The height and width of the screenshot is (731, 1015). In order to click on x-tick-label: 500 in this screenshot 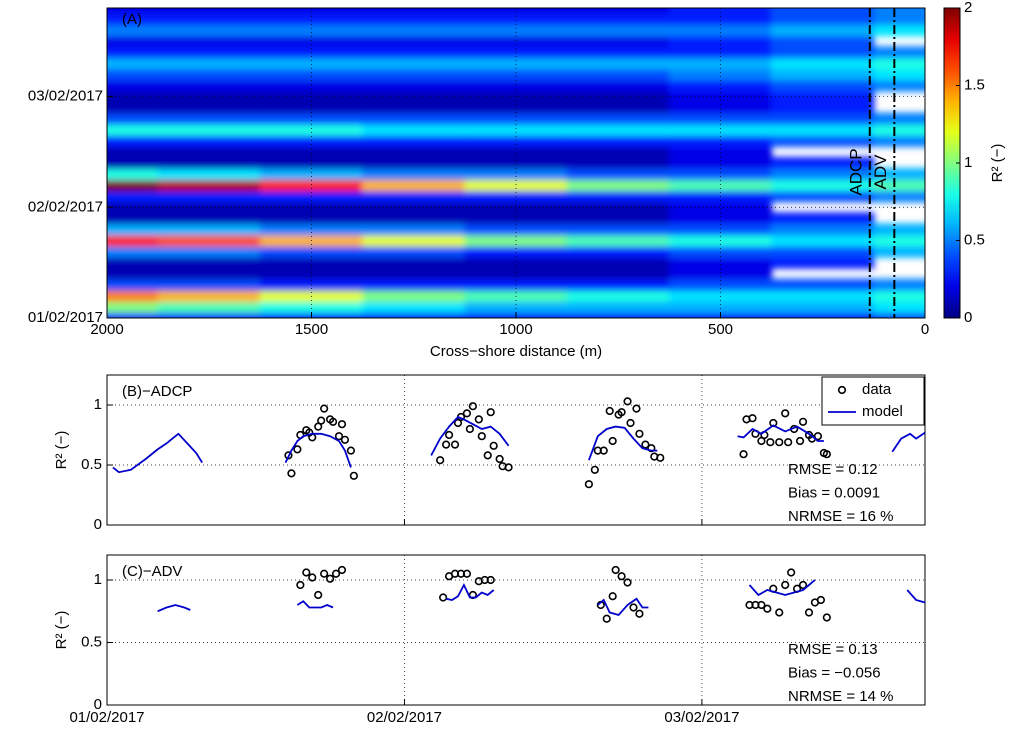, I will do `click(720, 329)`.